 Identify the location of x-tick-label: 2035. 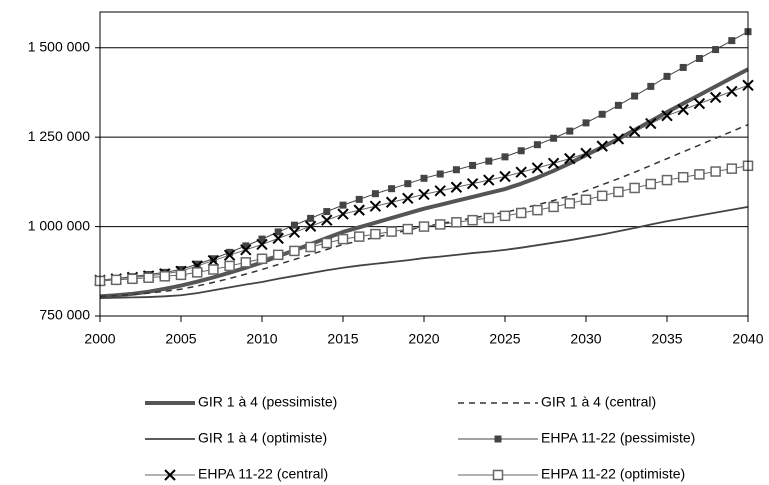
(666, 339).